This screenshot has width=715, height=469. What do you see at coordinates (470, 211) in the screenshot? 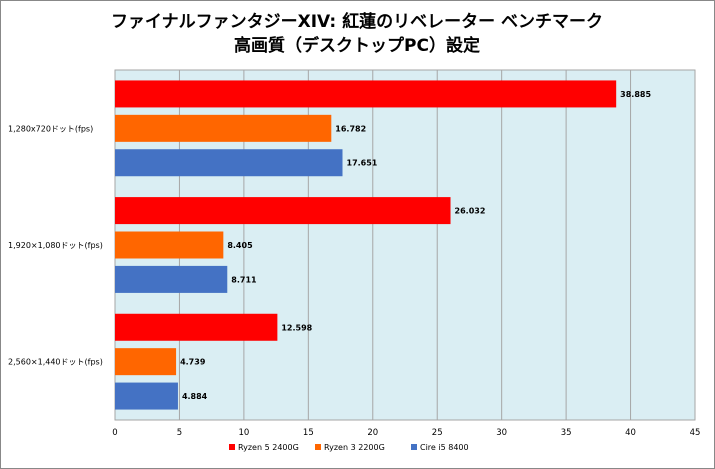
I see `data-label: 26.032` at bounding box center [470, 211].